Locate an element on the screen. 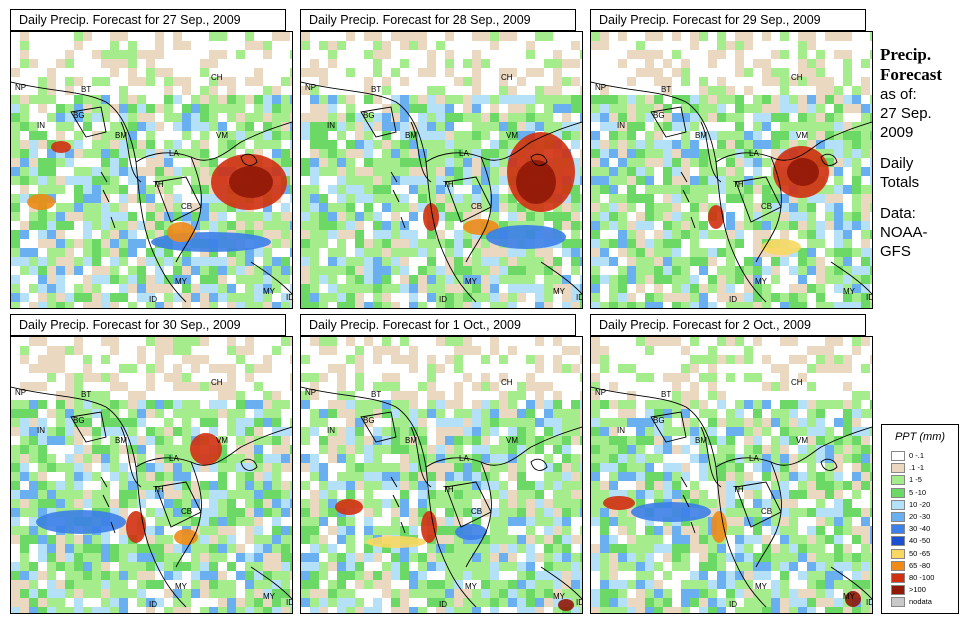 The height and width of the screenshot is (633, 965). side-title-line2: Forecast is located at coordinates (911, 74).